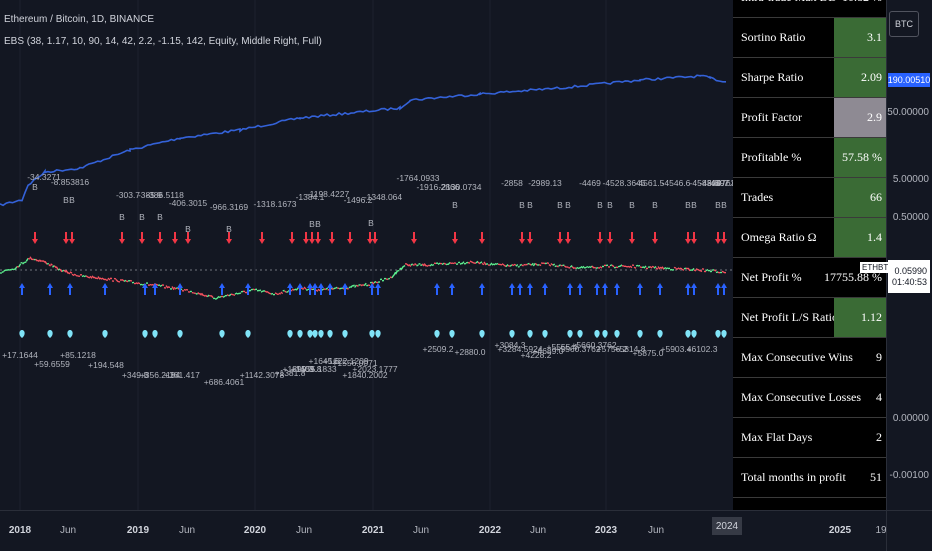 This screenshot has width=932, height=551. Describe the element at coordinates (106, 365) in the screenshot. I see `long-trade-pnl-label: +194.548` at that location.